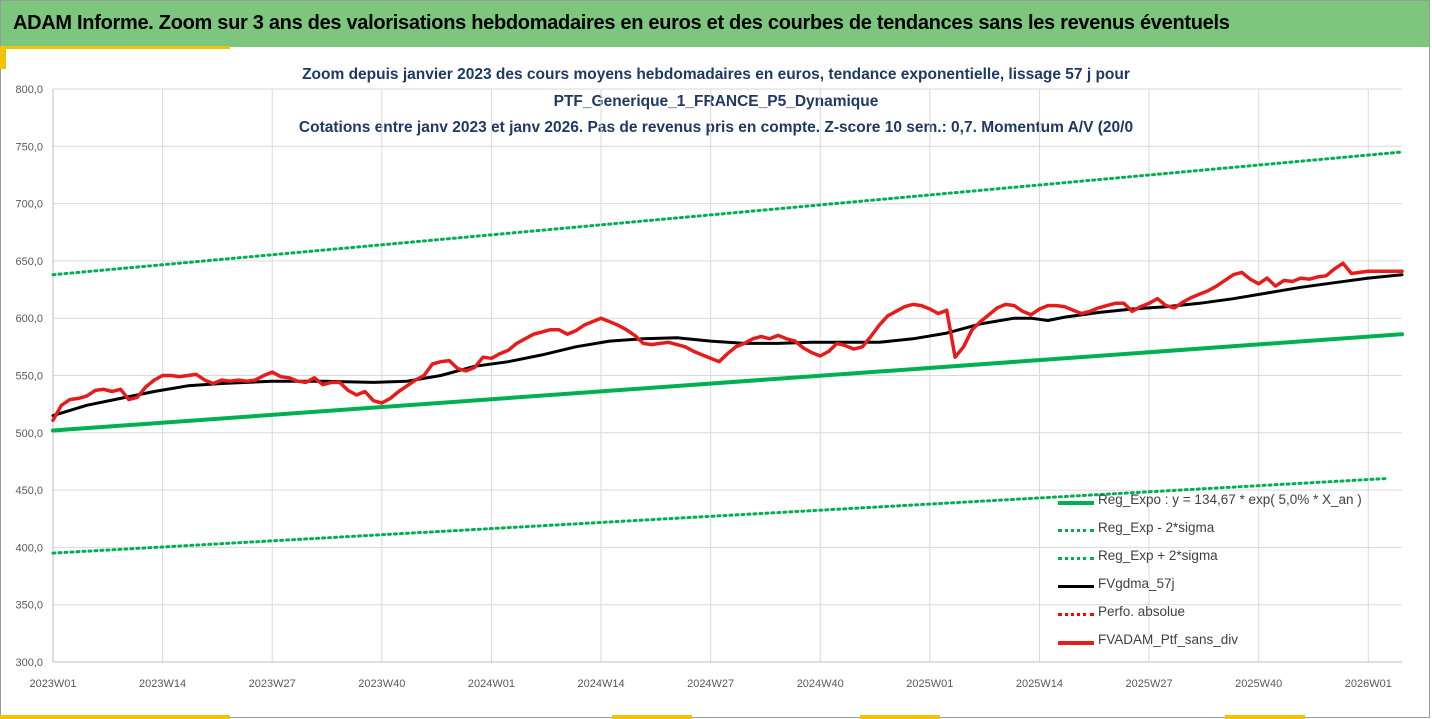 The height and width of the screenshot is (719, 1432). What do you see at coordinates (29, 606) in the screenshot?
I see `y-tick-label: 350,0` at bounding box center [29, 606].